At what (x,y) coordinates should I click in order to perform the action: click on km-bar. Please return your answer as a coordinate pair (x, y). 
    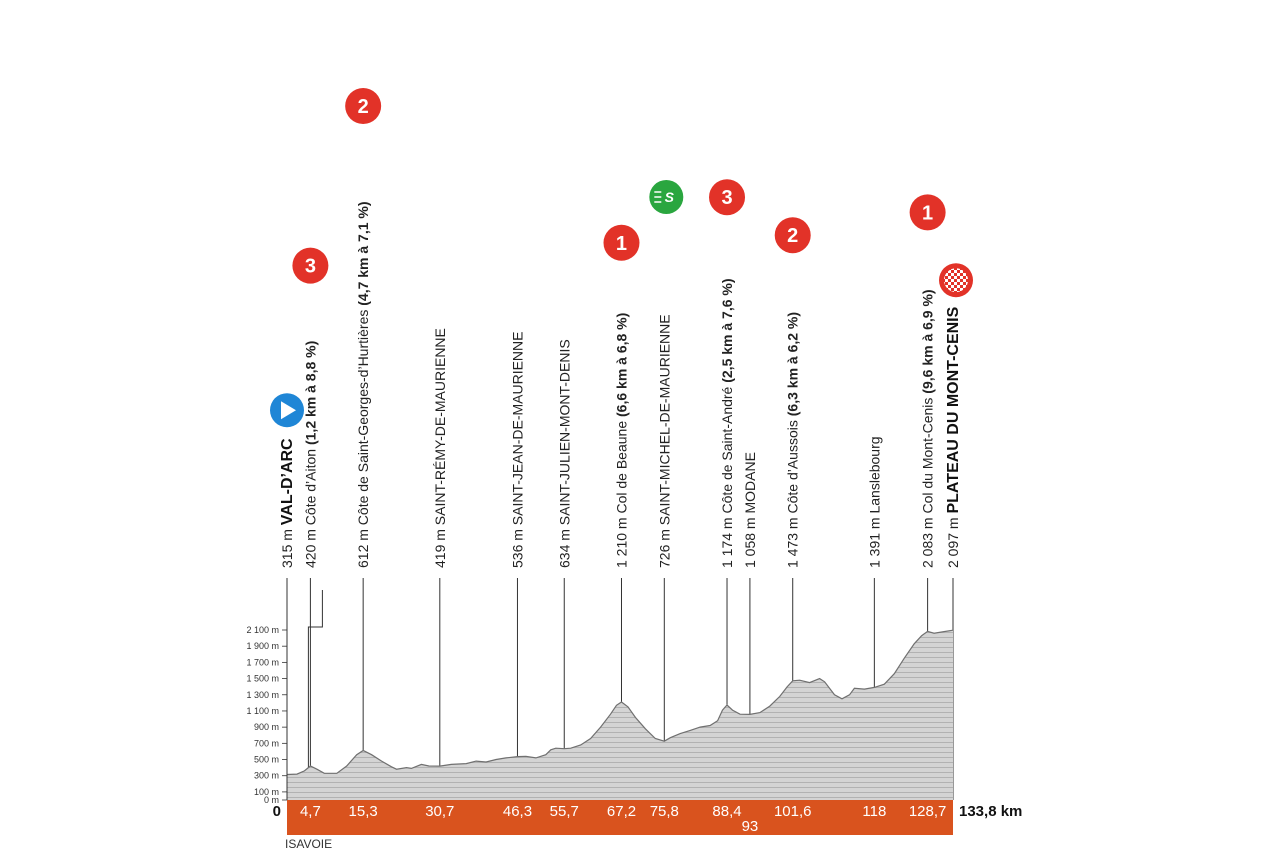
    Looking at the image, I should click on (620, 817).